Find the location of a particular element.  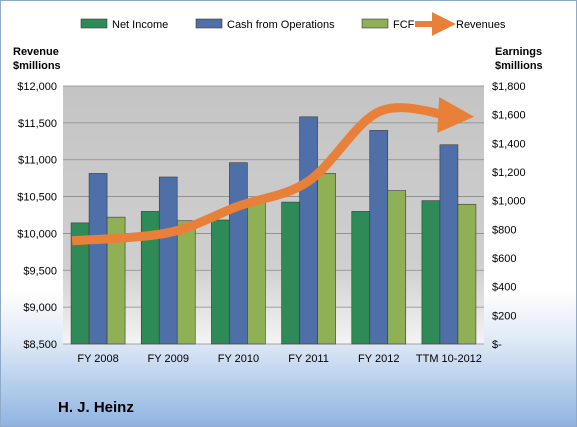

left-tick-label: $10,000 is located at coordinates (37, 234).